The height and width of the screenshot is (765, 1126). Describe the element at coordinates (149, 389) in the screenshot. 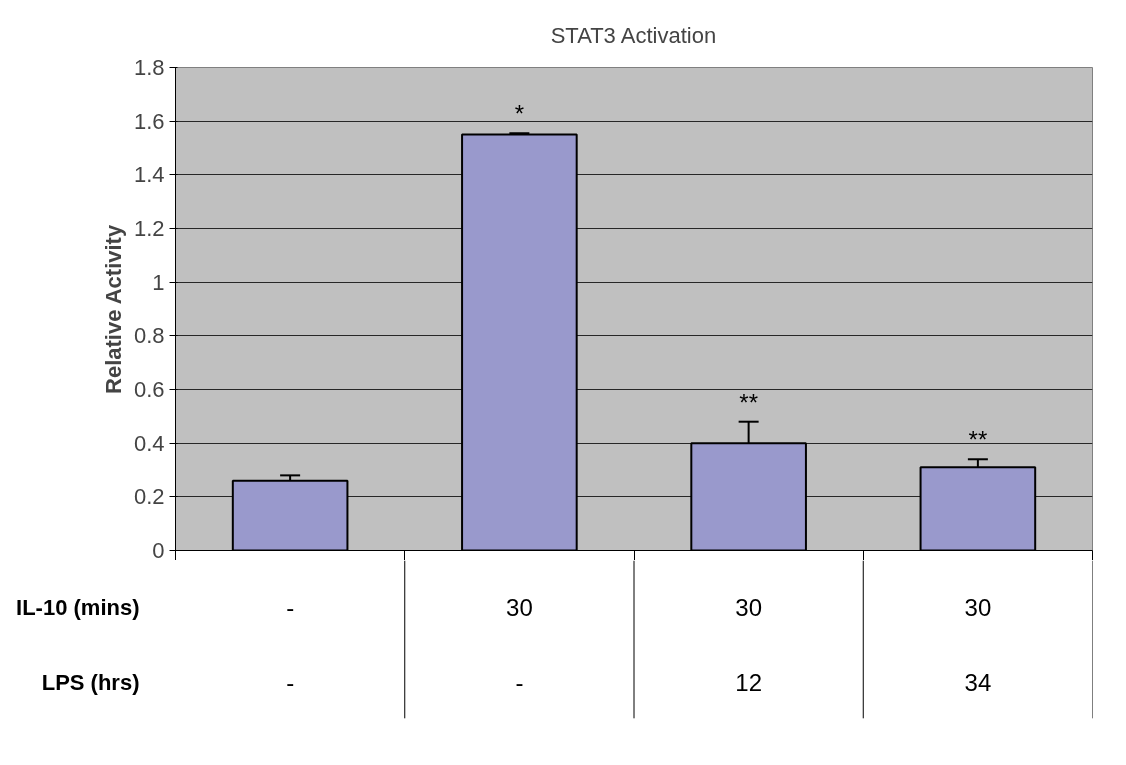

I see `y-tick-label: 0.6` at that location.